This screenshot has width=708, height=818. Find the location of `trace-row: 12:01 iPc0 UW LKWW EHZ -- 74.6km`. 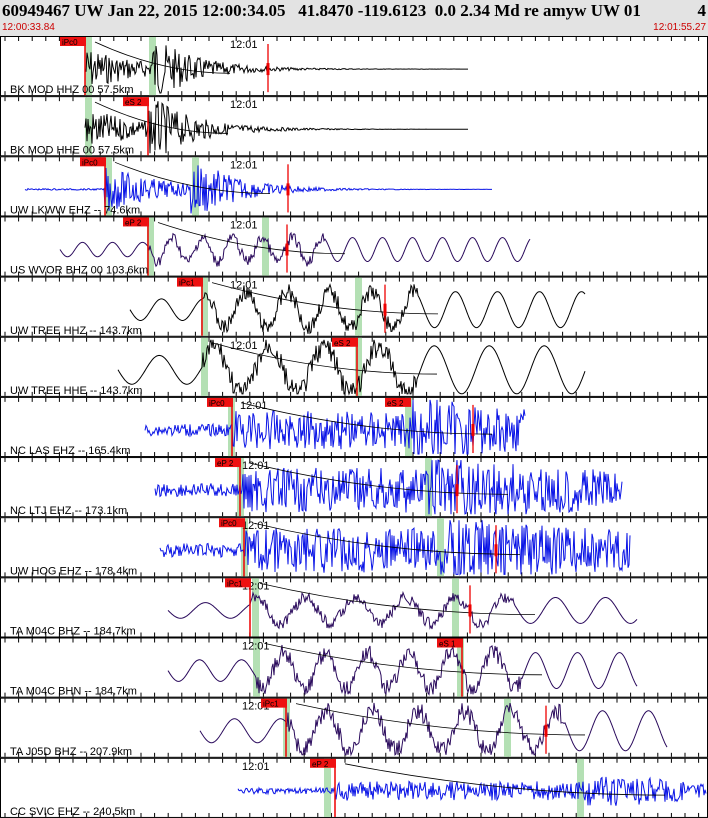

trace-row: 12:01 iPc0 UW LKWW EHZ -- 74.6km is located at coordinates (354, 186).